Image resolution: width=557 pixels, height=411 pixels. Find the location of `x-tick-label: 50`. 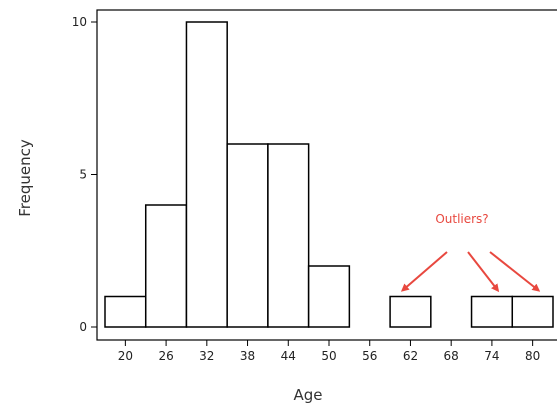

x-tick-label: 50 is located at coordinates (328, 356).